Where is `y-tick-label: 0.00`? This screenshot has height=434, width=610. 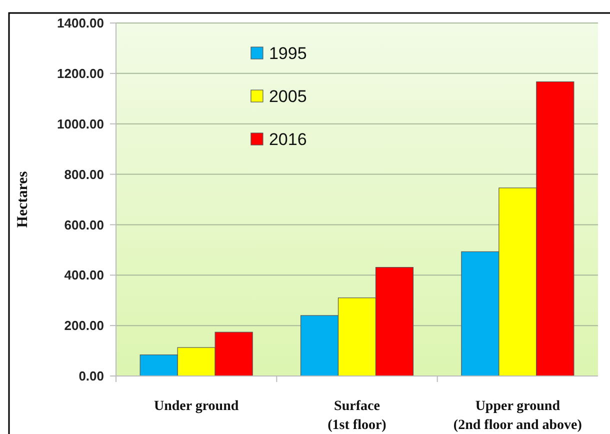
y-tick-label: 0.00 is located at coordinates (91, 376).